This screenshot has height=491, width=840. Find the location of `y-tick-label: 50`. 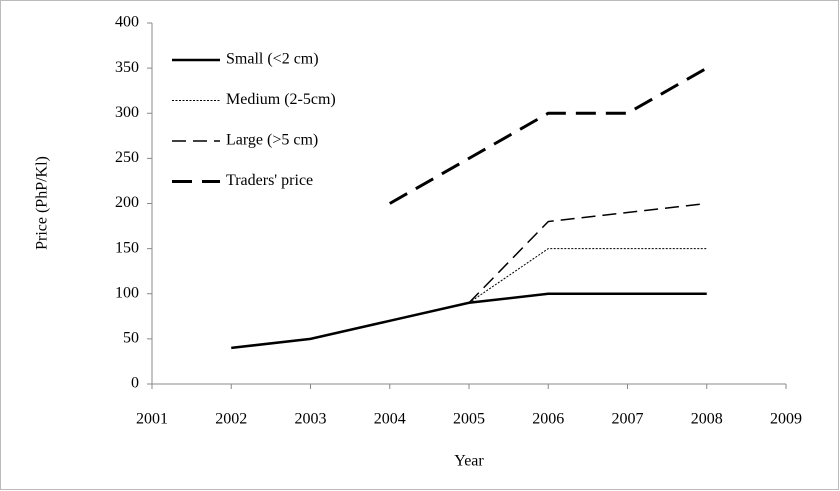

y-tick-label: 50 is located at coordinates (131, 338).